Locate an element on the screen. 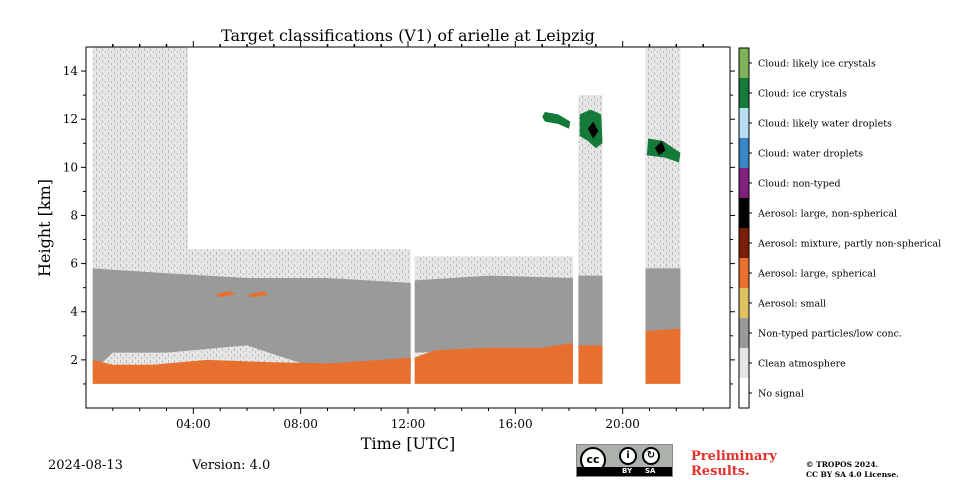  layer-non-typed-particles-low-conc--4 is located at coordinates (251, 320).